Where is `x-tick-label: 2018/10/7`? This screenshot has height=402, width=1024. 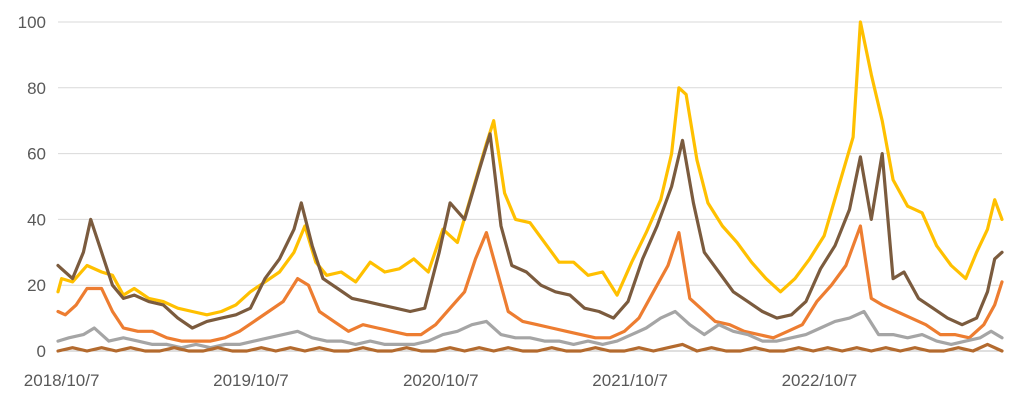 x-tick-label: 2018/10/7 is located at coordinates (62, 380).